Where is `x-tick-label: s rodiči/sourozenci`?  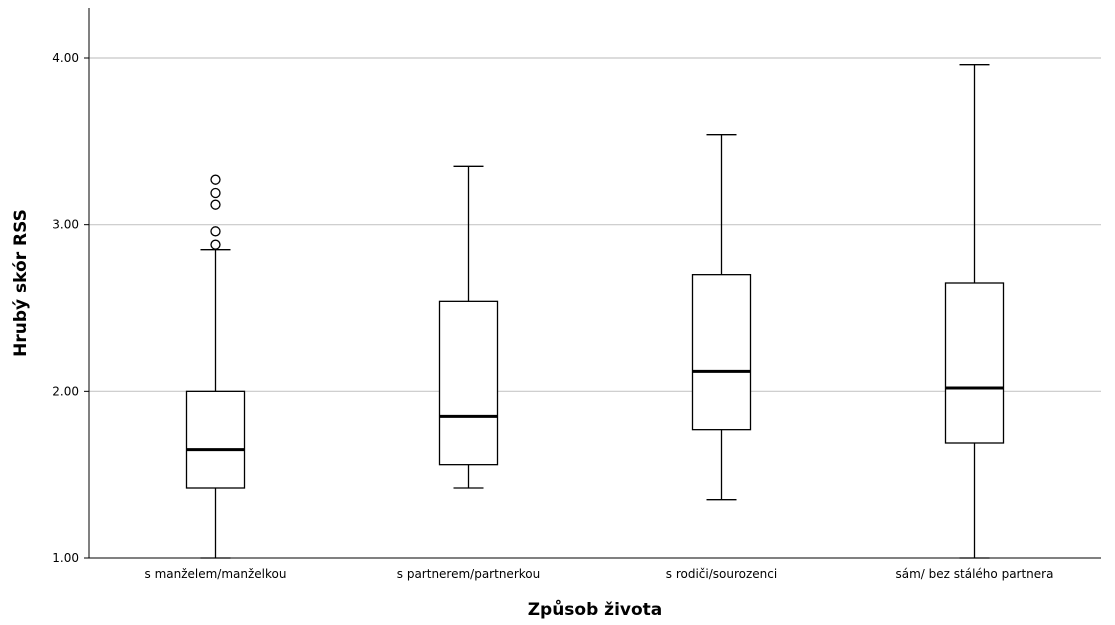 x-tick-label: s rodiči/sourozenci is located at coordinates (721, 574).